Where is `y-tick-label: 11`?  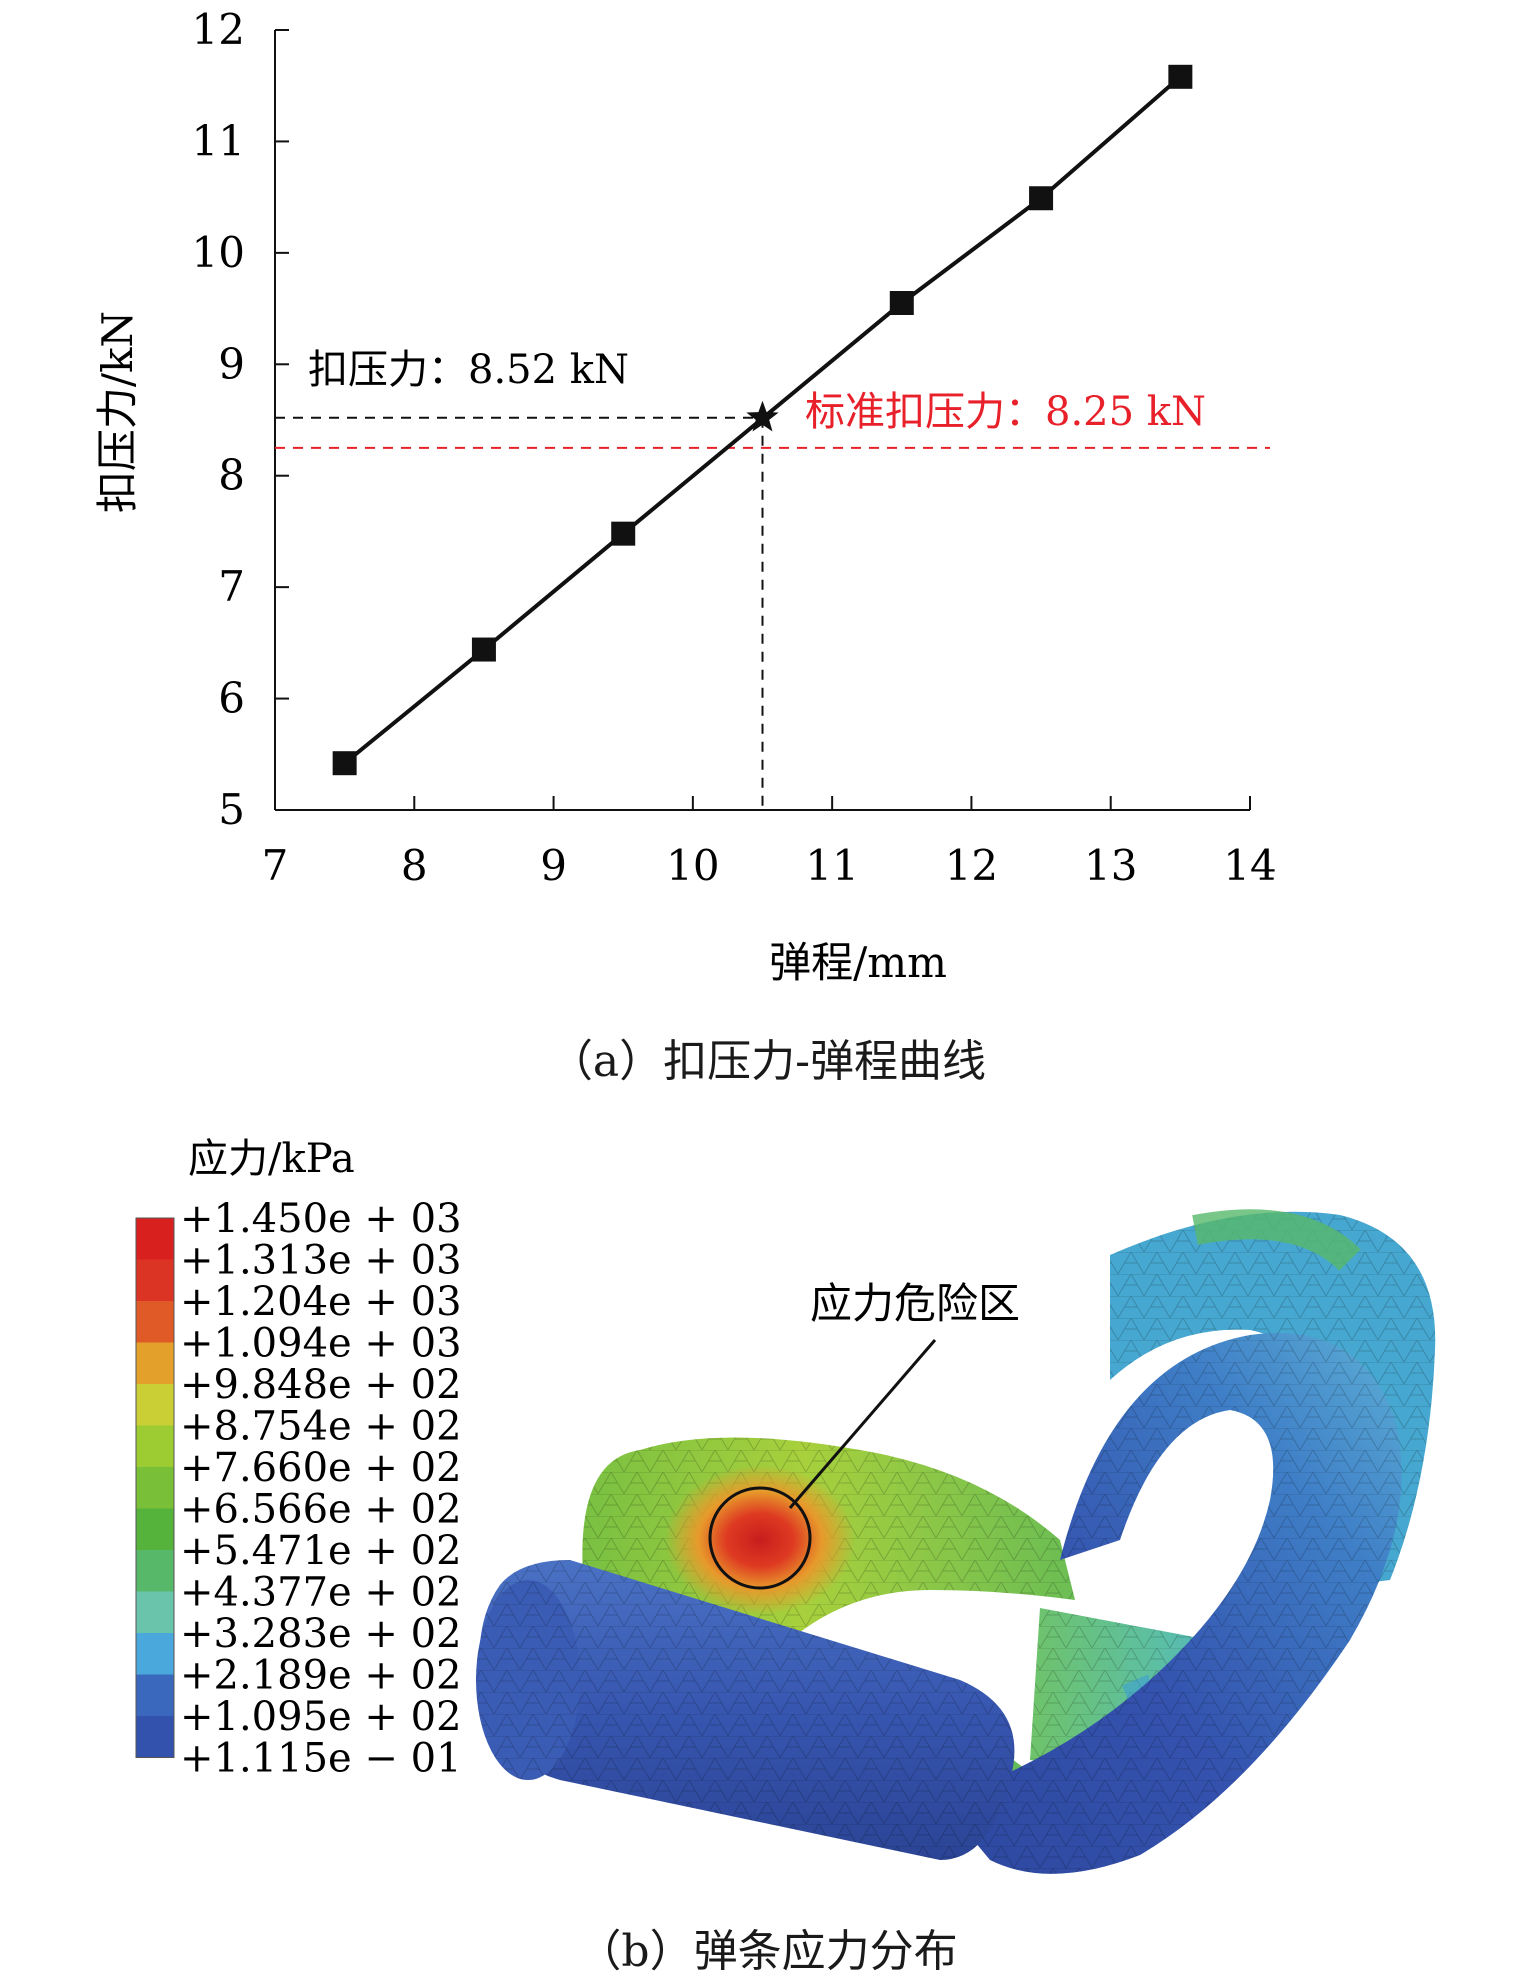
y-tick-label: 11 is located at coordinates (218, 140).